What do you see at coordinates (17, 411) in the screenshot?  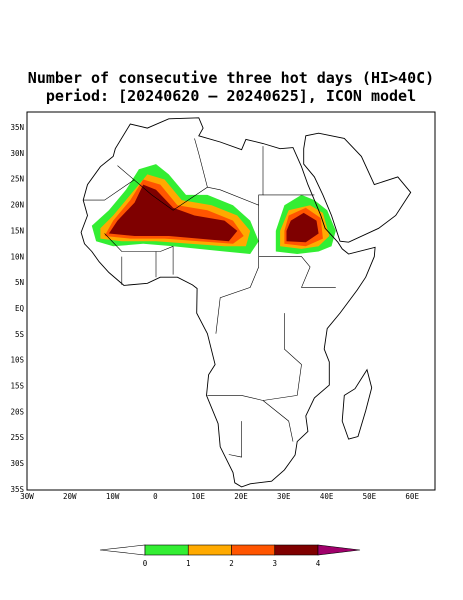 I see `lat-label: 20S` at bounding box center [17, 411].